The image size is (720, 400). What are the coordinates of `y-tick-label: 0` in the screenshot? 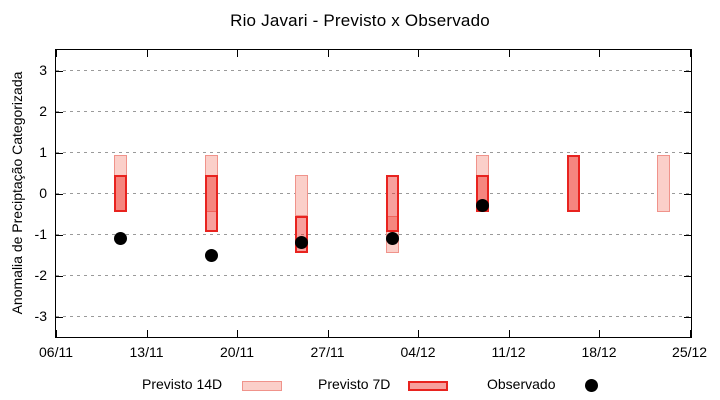 It's located at (43, 192).